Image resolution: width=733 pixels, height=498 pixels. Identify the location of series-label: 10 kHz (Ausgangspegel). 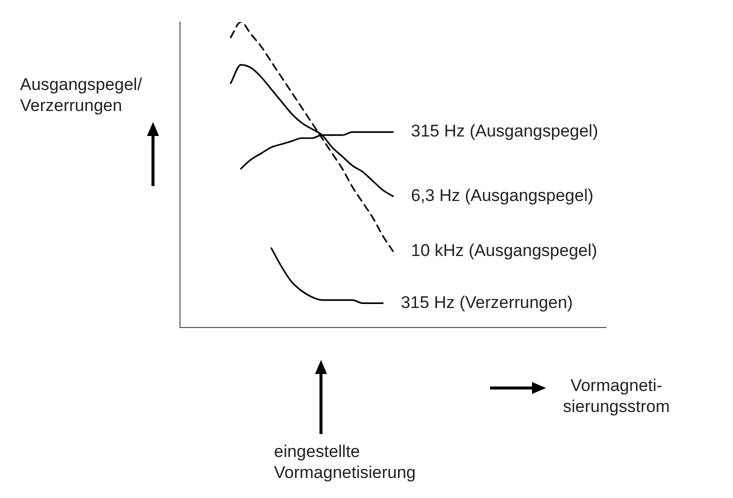
(504, 250).